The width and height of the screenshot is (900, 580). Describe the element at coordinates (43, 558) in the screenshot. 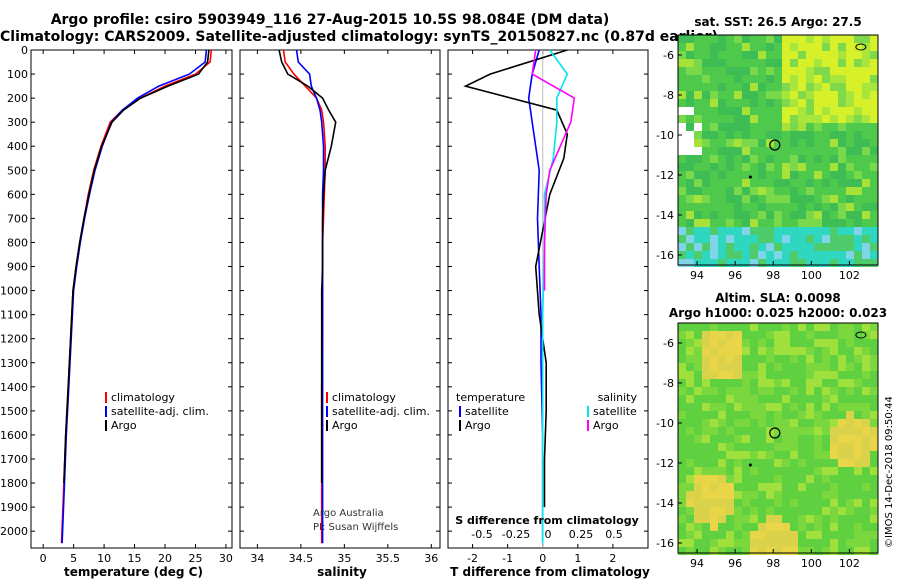

I see `x-tick-label: 0` at that location.